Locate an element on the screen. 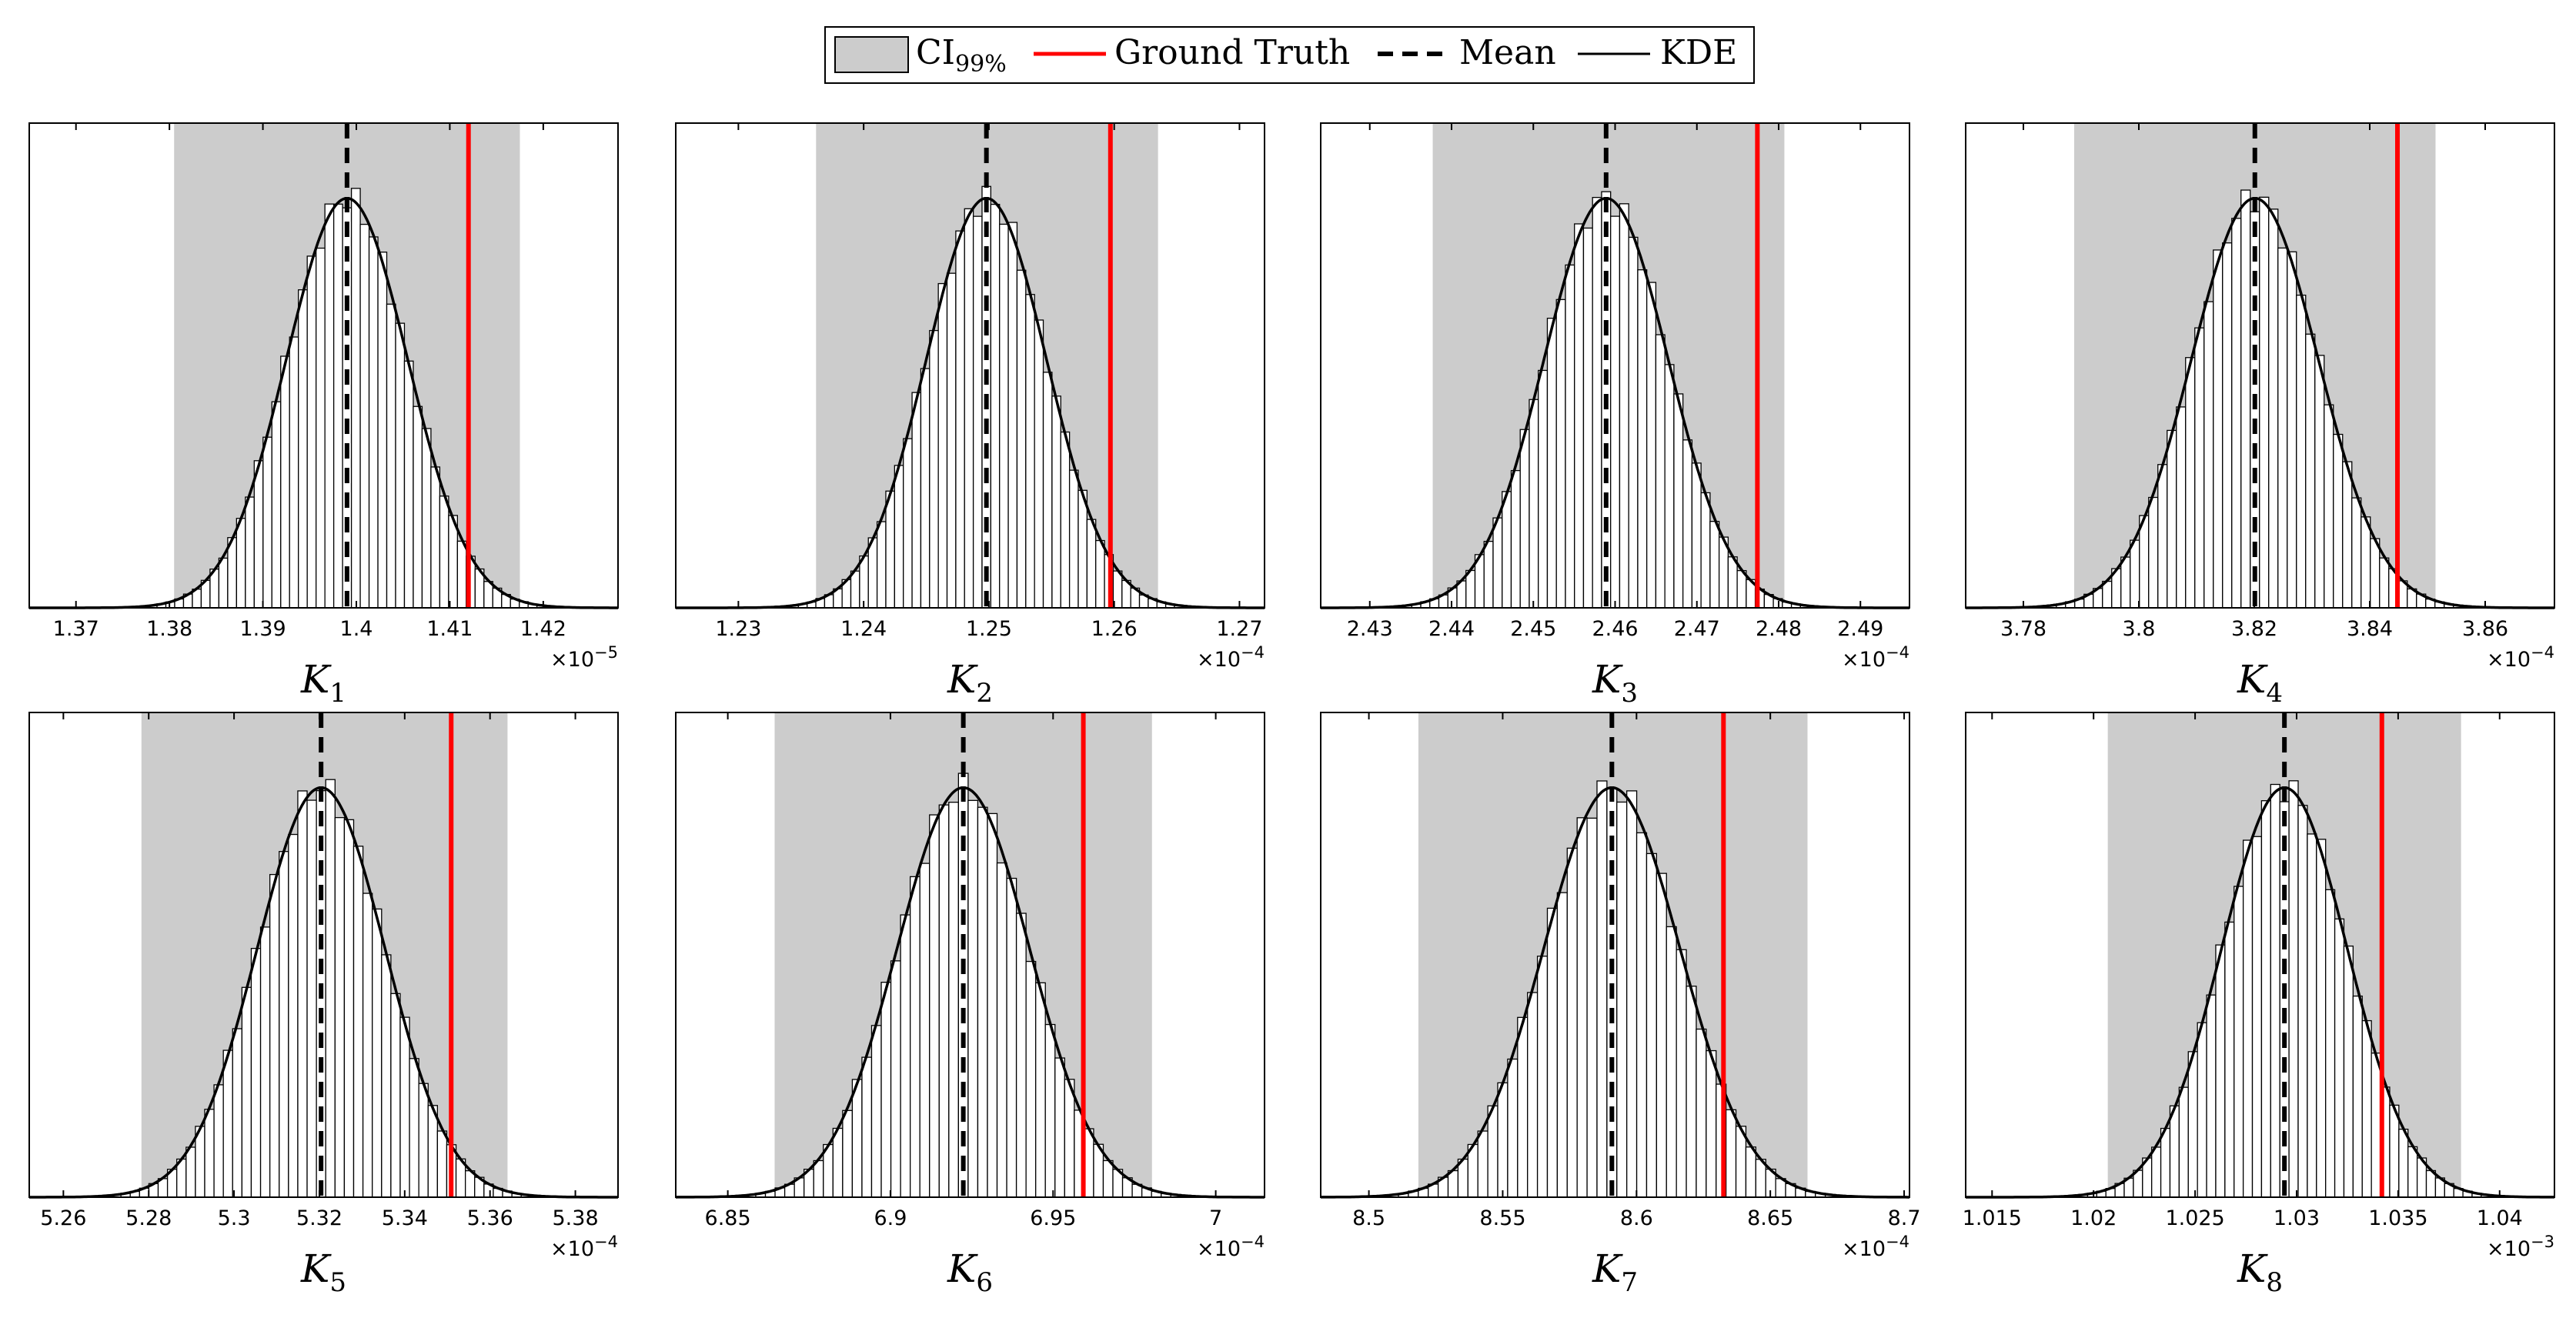 This screenshot has width=2576, height=1318. legend-ci-text: CI is located at coordinates (935, 52).